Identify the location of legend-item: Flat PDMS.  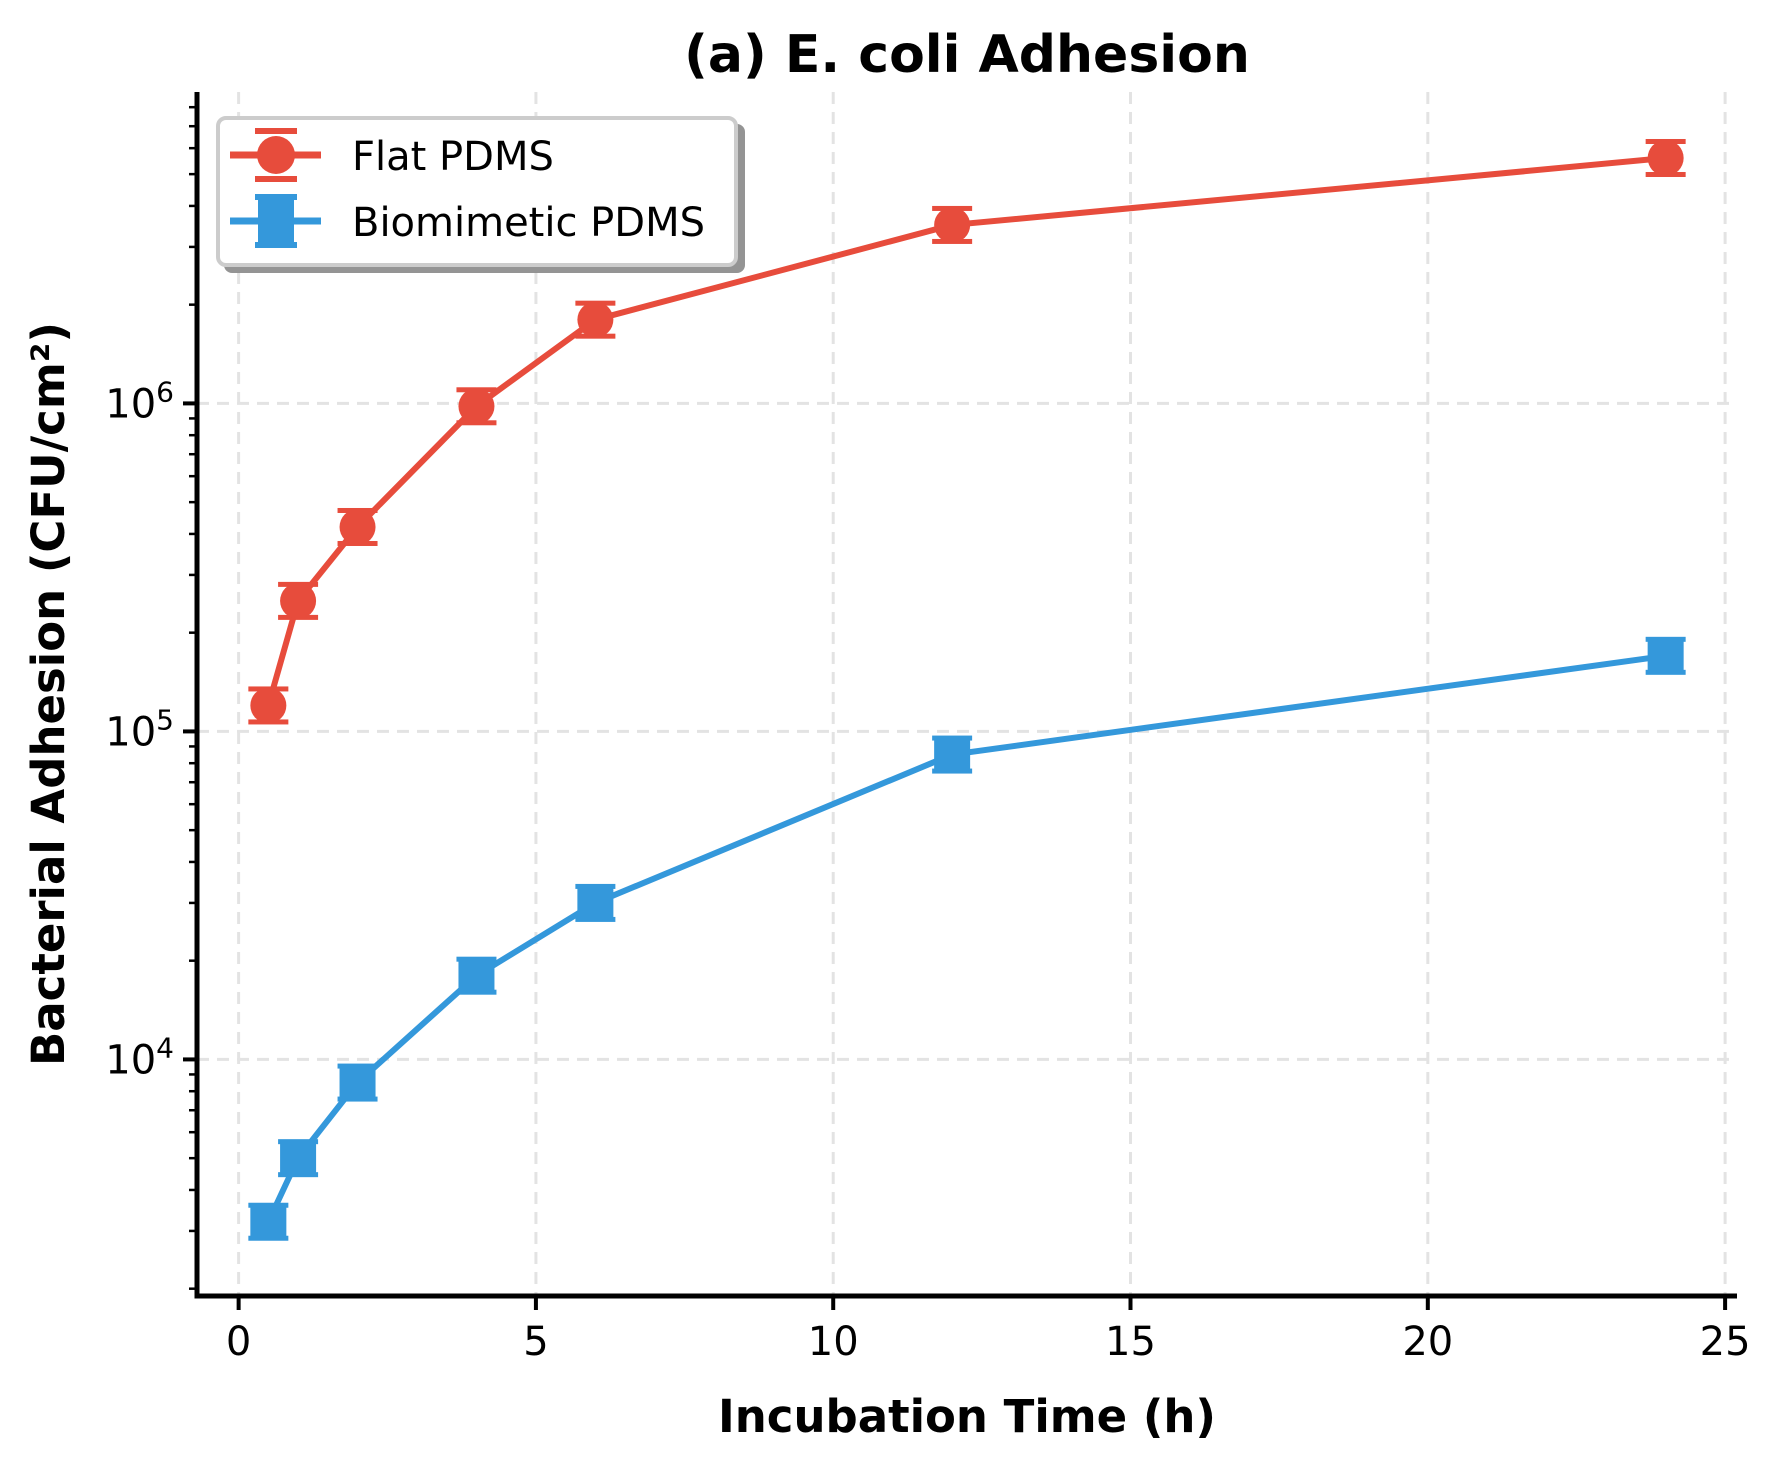
(392, 155).